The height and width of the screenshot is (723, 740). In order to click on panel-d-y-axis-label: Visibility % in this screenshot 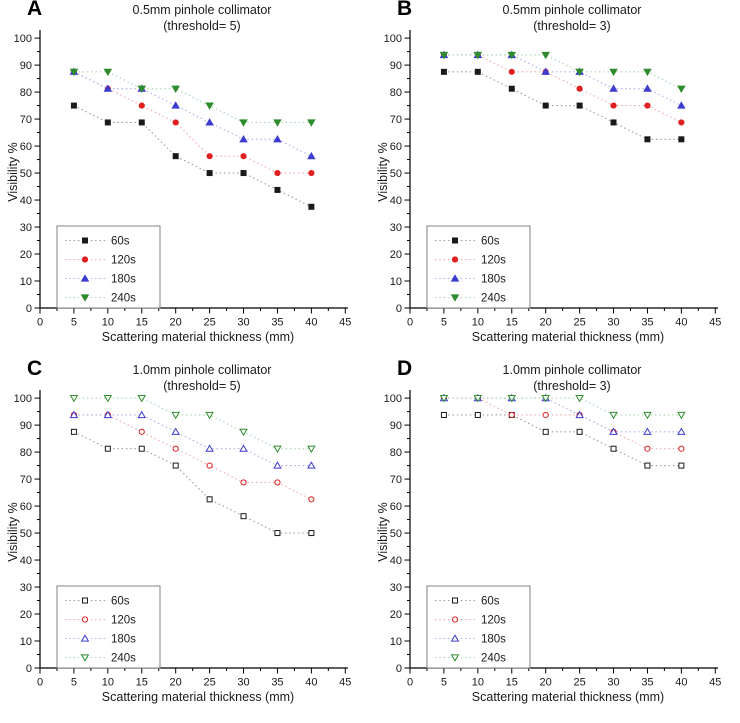, I will do `click(383, 532)`.